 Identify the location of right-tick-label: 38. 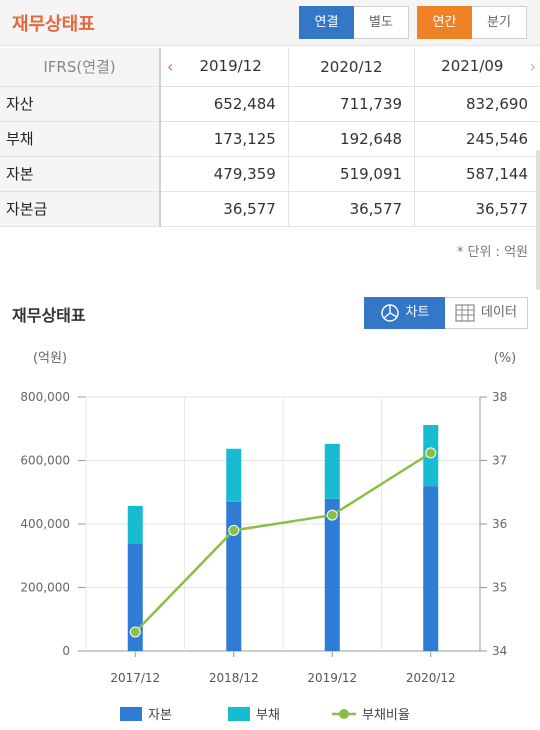
(499, 397).